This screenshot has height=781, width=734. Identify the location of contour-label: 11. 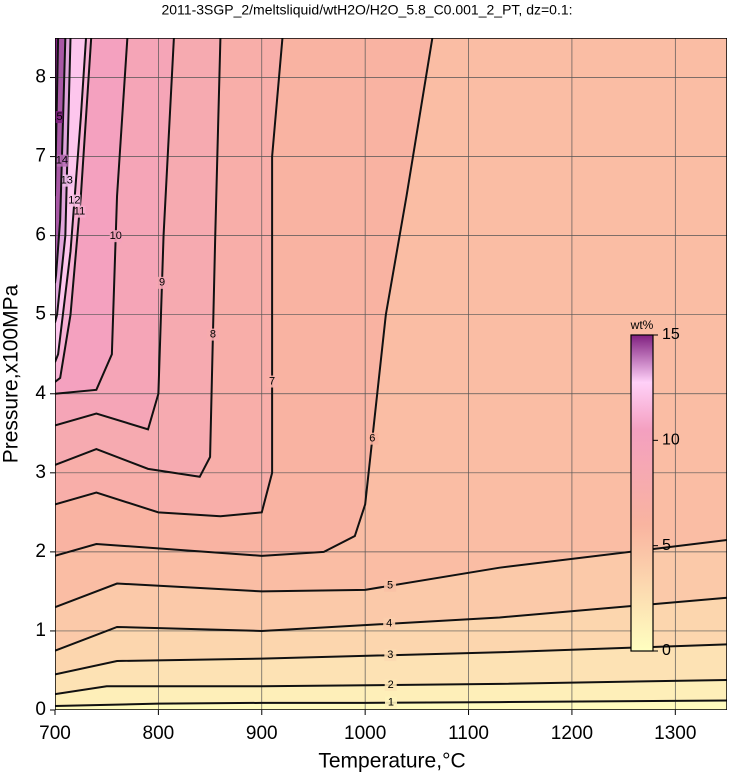
(79, 212).